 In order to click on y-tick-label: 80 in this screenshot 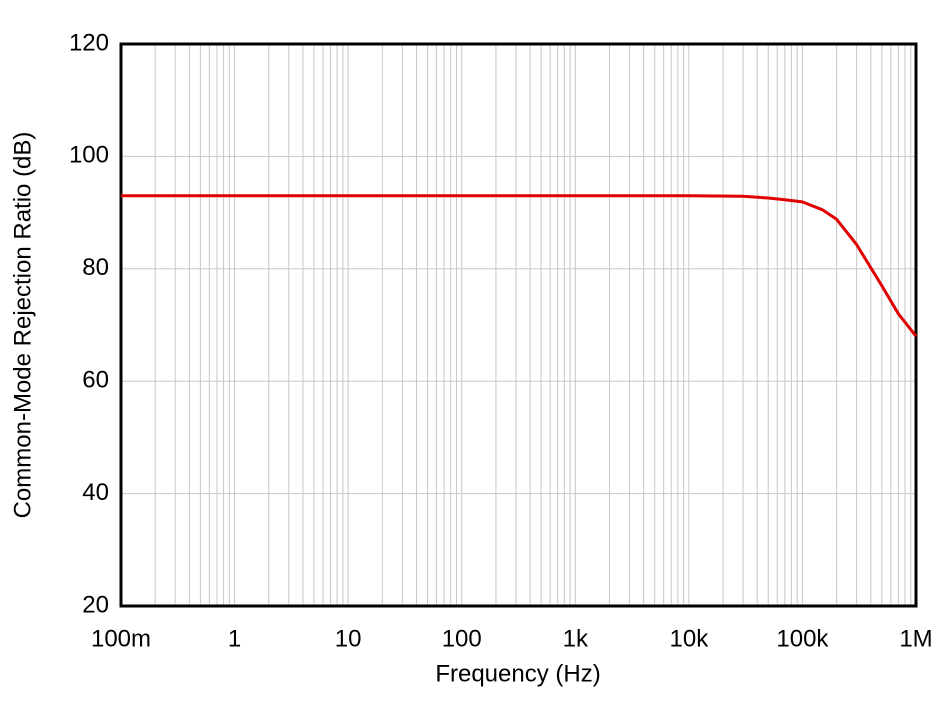, I will do `click(95, 267)`.